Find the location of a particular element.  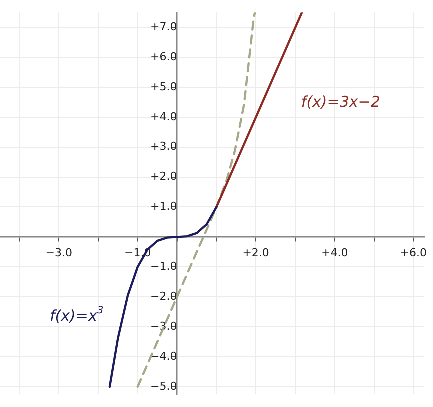

y-tick-label: +2.0 is located at coordinates (164, 177).